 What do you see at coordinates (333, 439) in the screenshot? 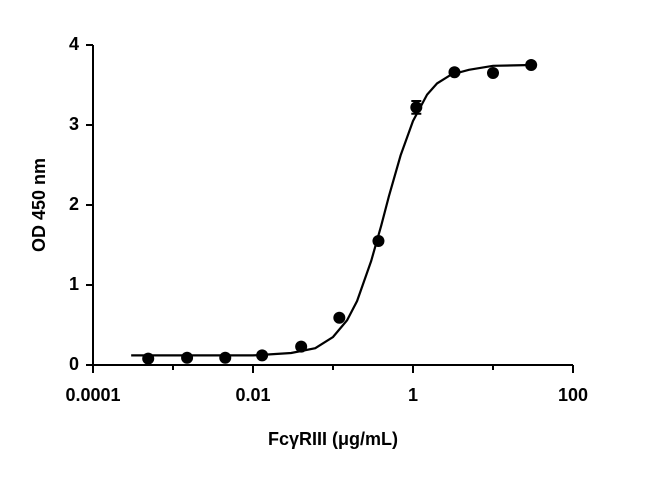
I see `x-axis-label: FcγRIII (μg/mL)` at bounding box center [333, 439].